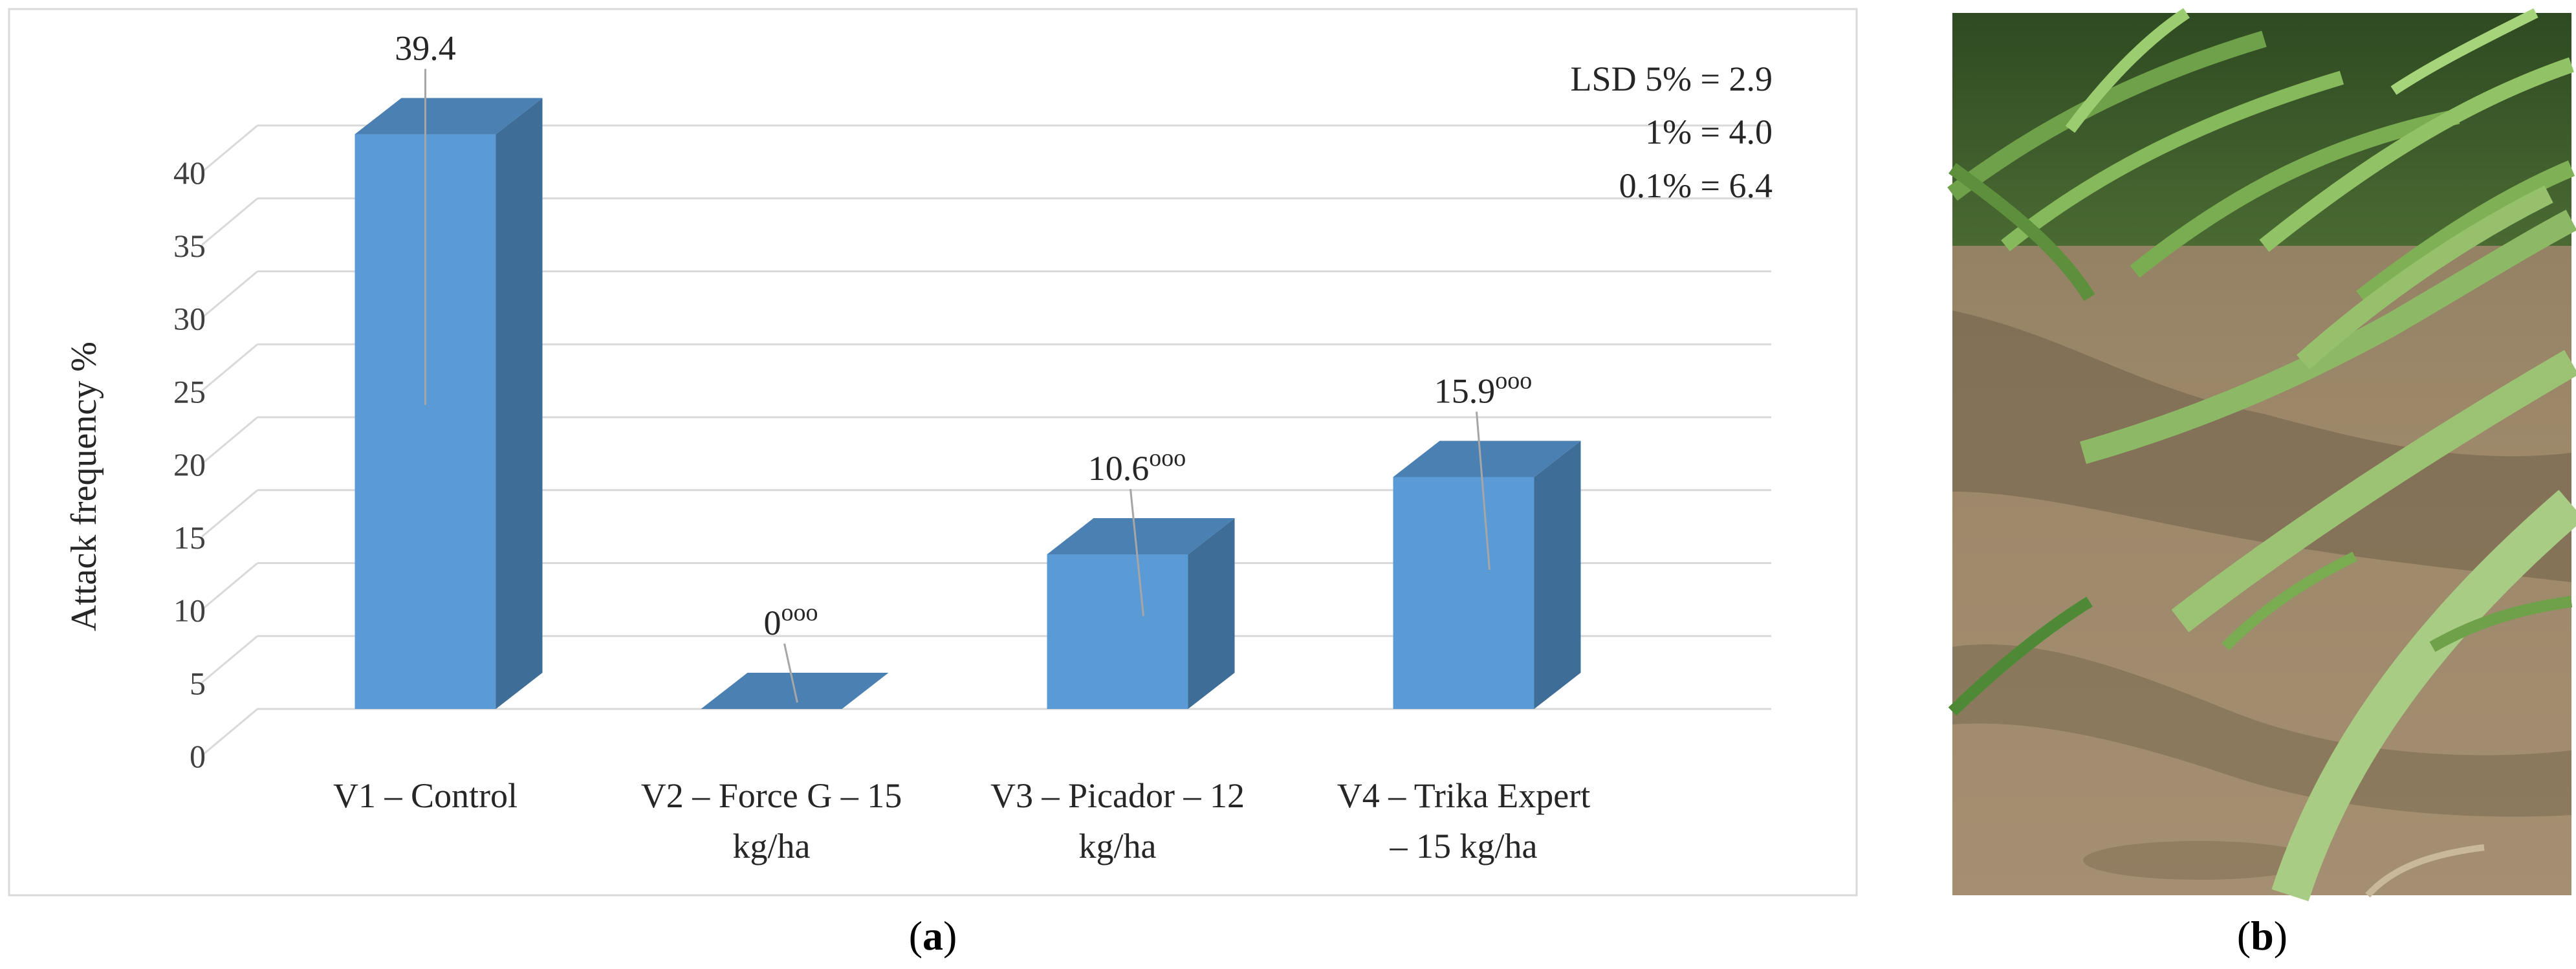 The image size is (2576, 969). I want to click on data-label-value: 15.9, so click(1465, 390).